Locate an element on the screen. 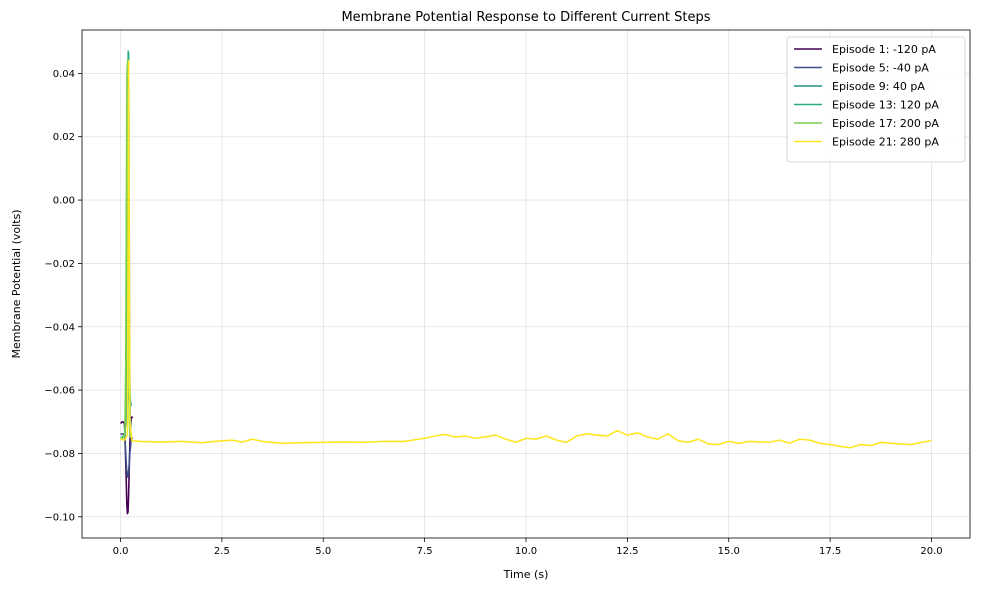 This screenshot has width=989, height=590. y-tick-label: 0.00 is located at coordinates (64, 201).